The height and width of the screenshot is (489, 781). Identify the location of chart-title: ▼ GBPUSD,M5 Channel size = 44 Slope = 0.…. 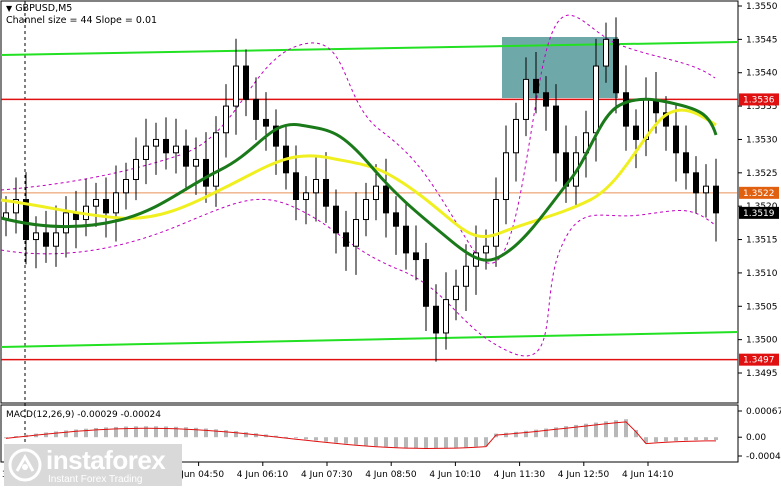
(81, 15).